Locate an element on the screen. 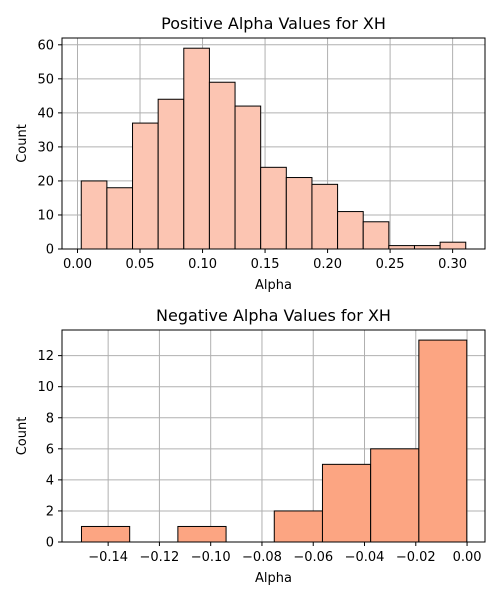 The width and height of the screenshot is (500, 600). x-tick-label: −0.14 is located at coordinates (108, 557).